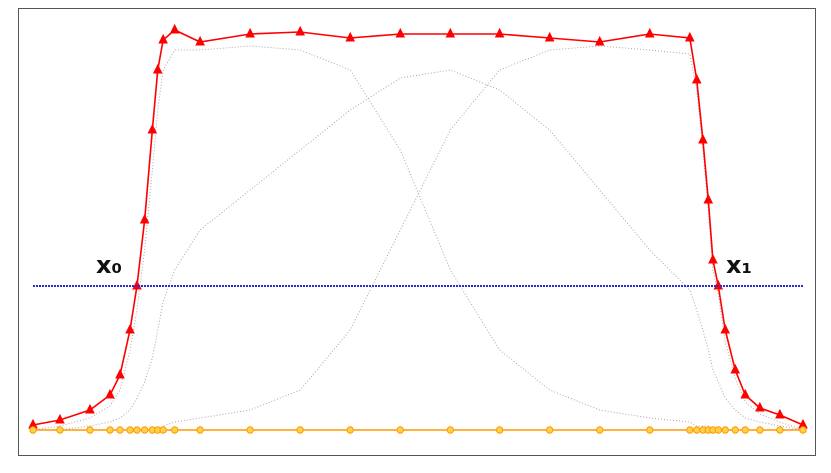  I want to click on annotation-label: x₀, so click(109, 265).